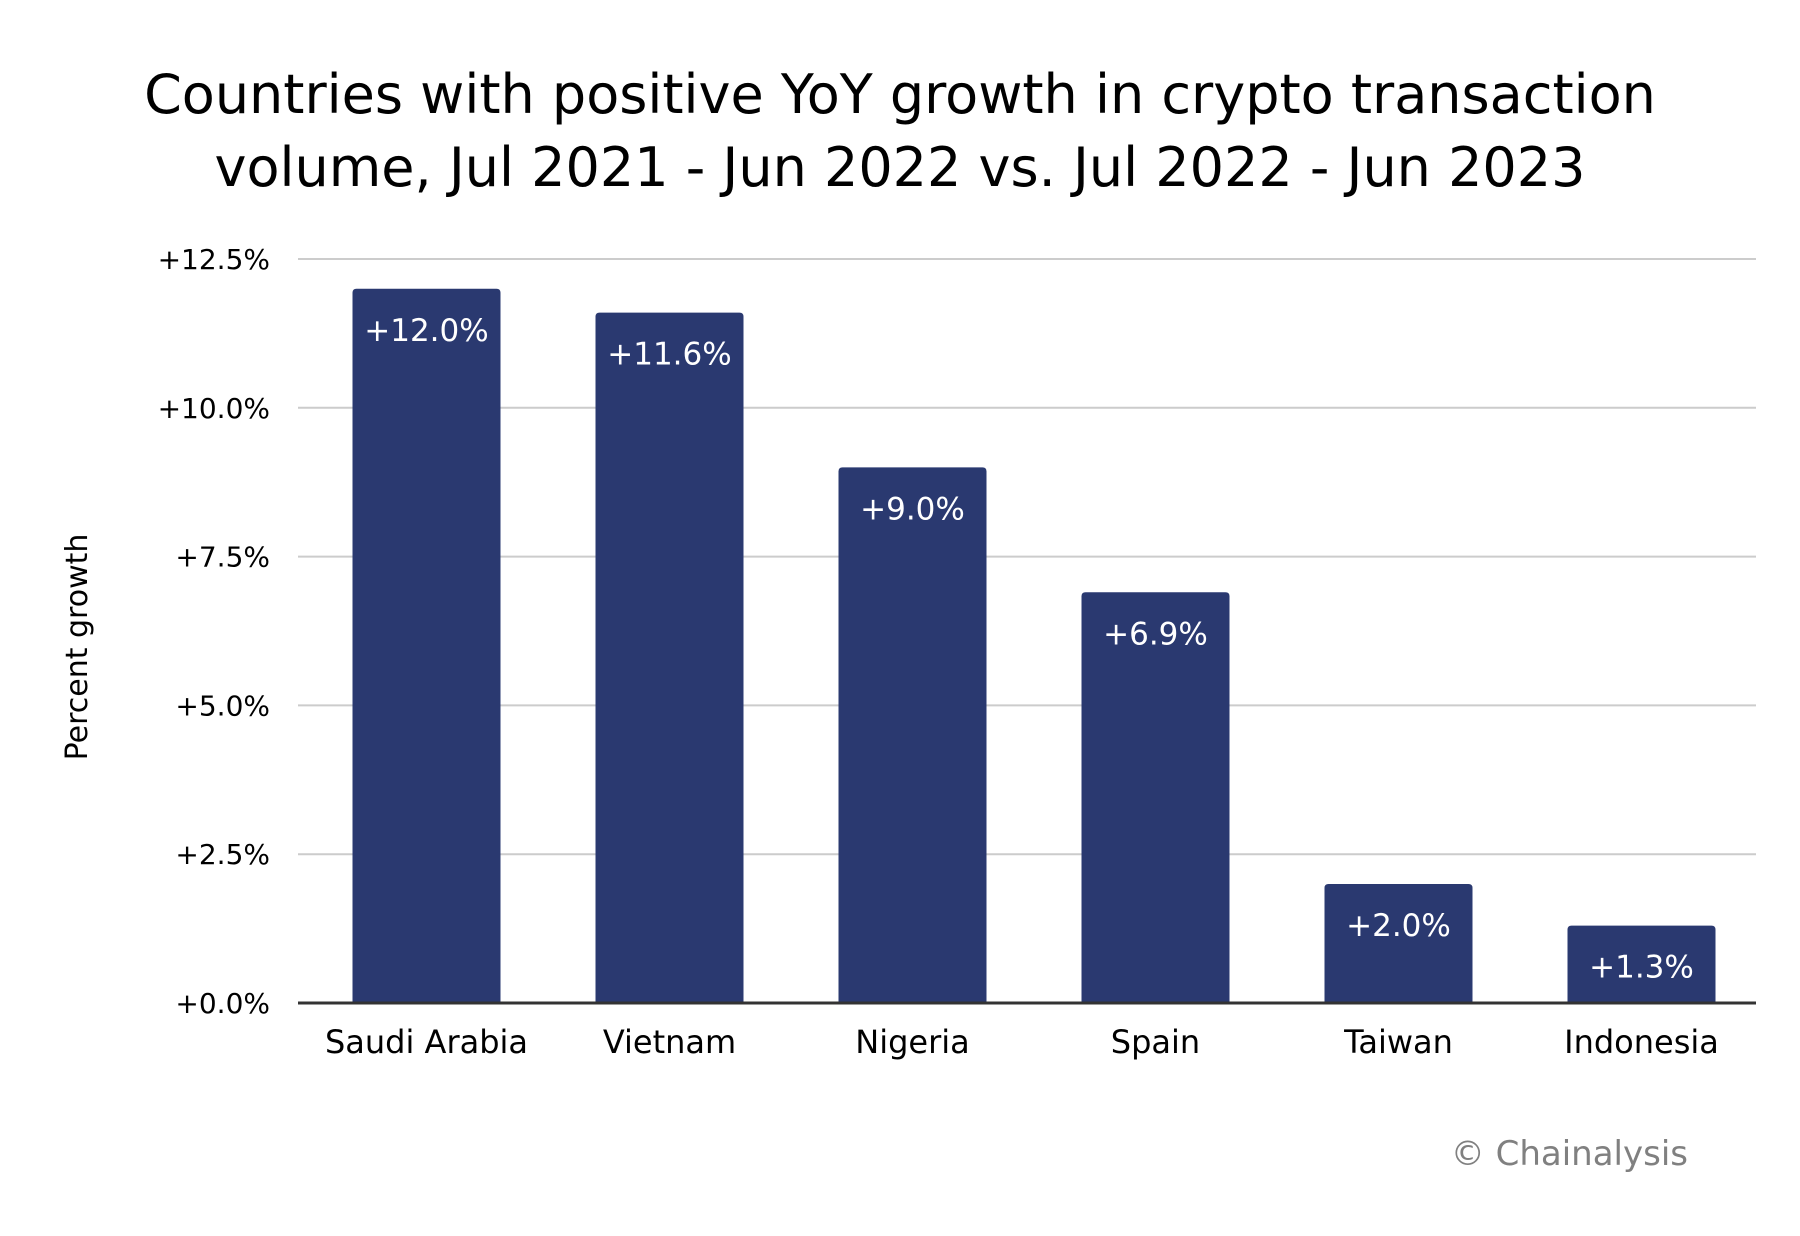  I want to click on x-tick-label: Spain, so click(1155, 1042).